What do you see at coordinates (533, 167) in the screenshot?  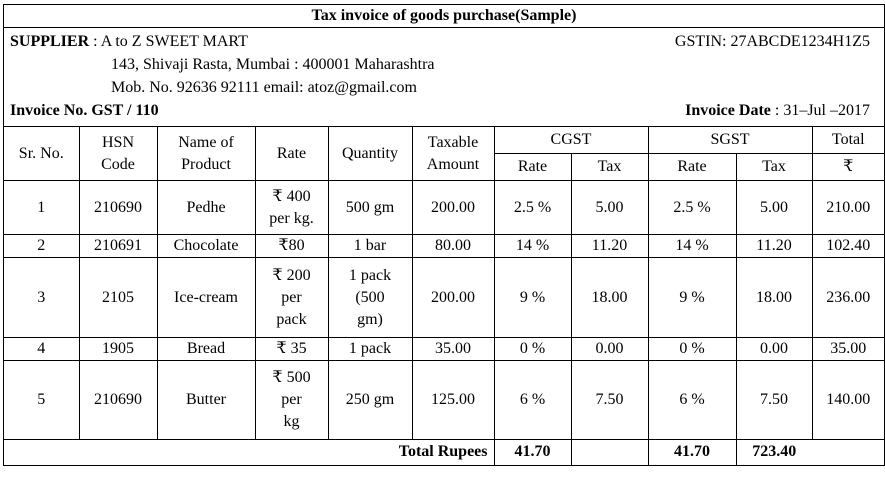 I see `header-cgst-rate: Rate` at bounding box center [533, 167].